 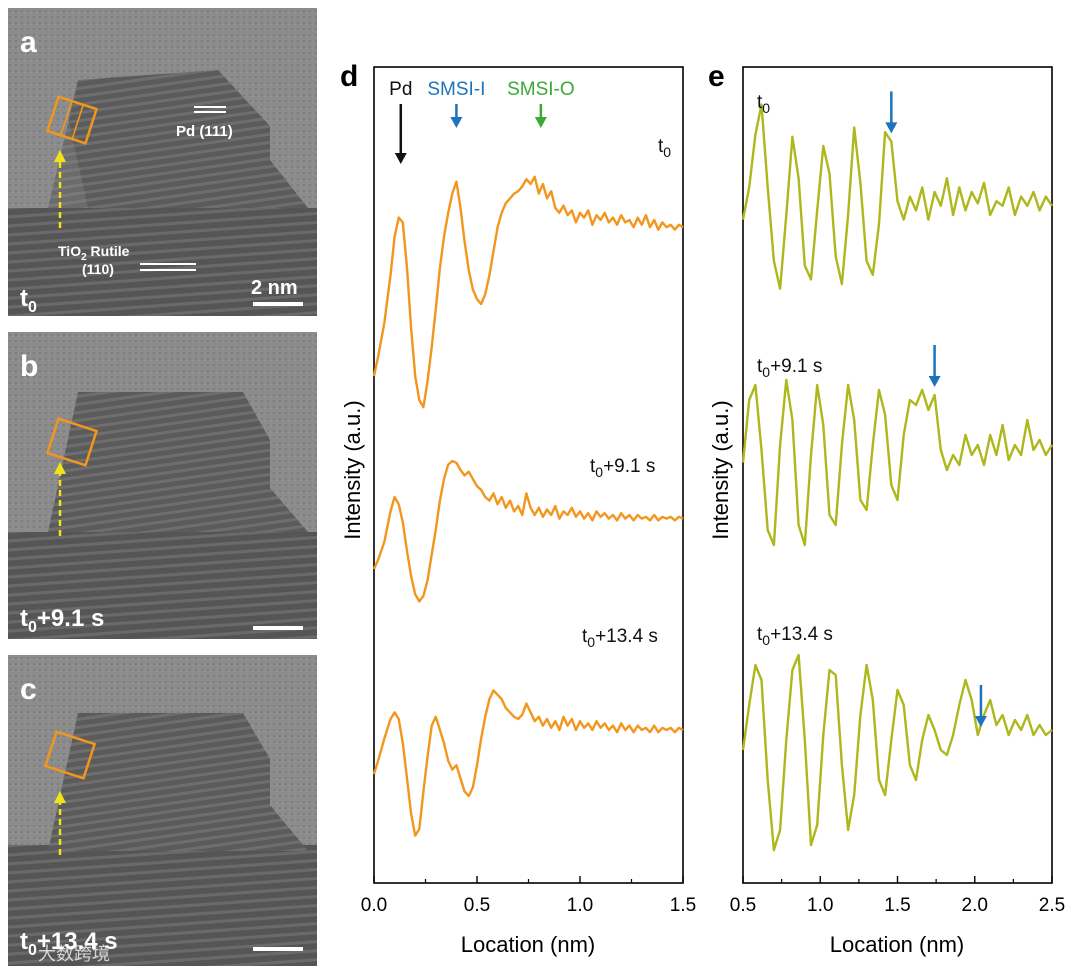 I want to click on marker-label: SMSI-O, so click(x=541, y=89).